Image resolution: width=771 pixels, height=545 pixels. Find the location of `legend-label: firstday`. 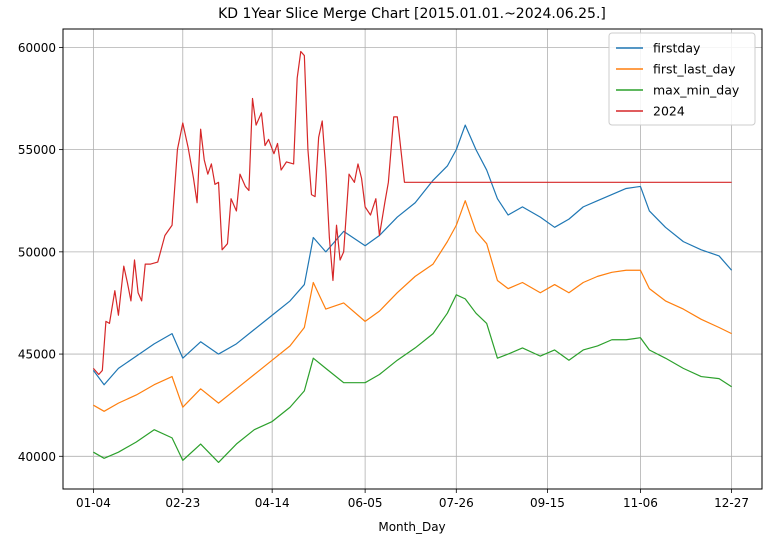

legend-label: firstday is located at coordinates (677, 48).